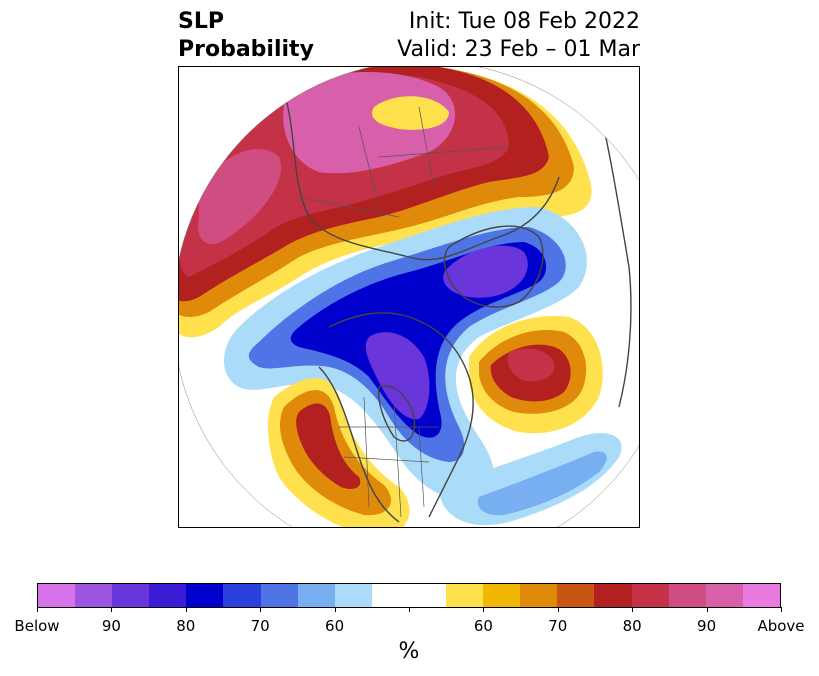  What do you see at coordinates (397, 376) in the screenshot?
I see `cold-core-canada` at bounding box center [397, 376].